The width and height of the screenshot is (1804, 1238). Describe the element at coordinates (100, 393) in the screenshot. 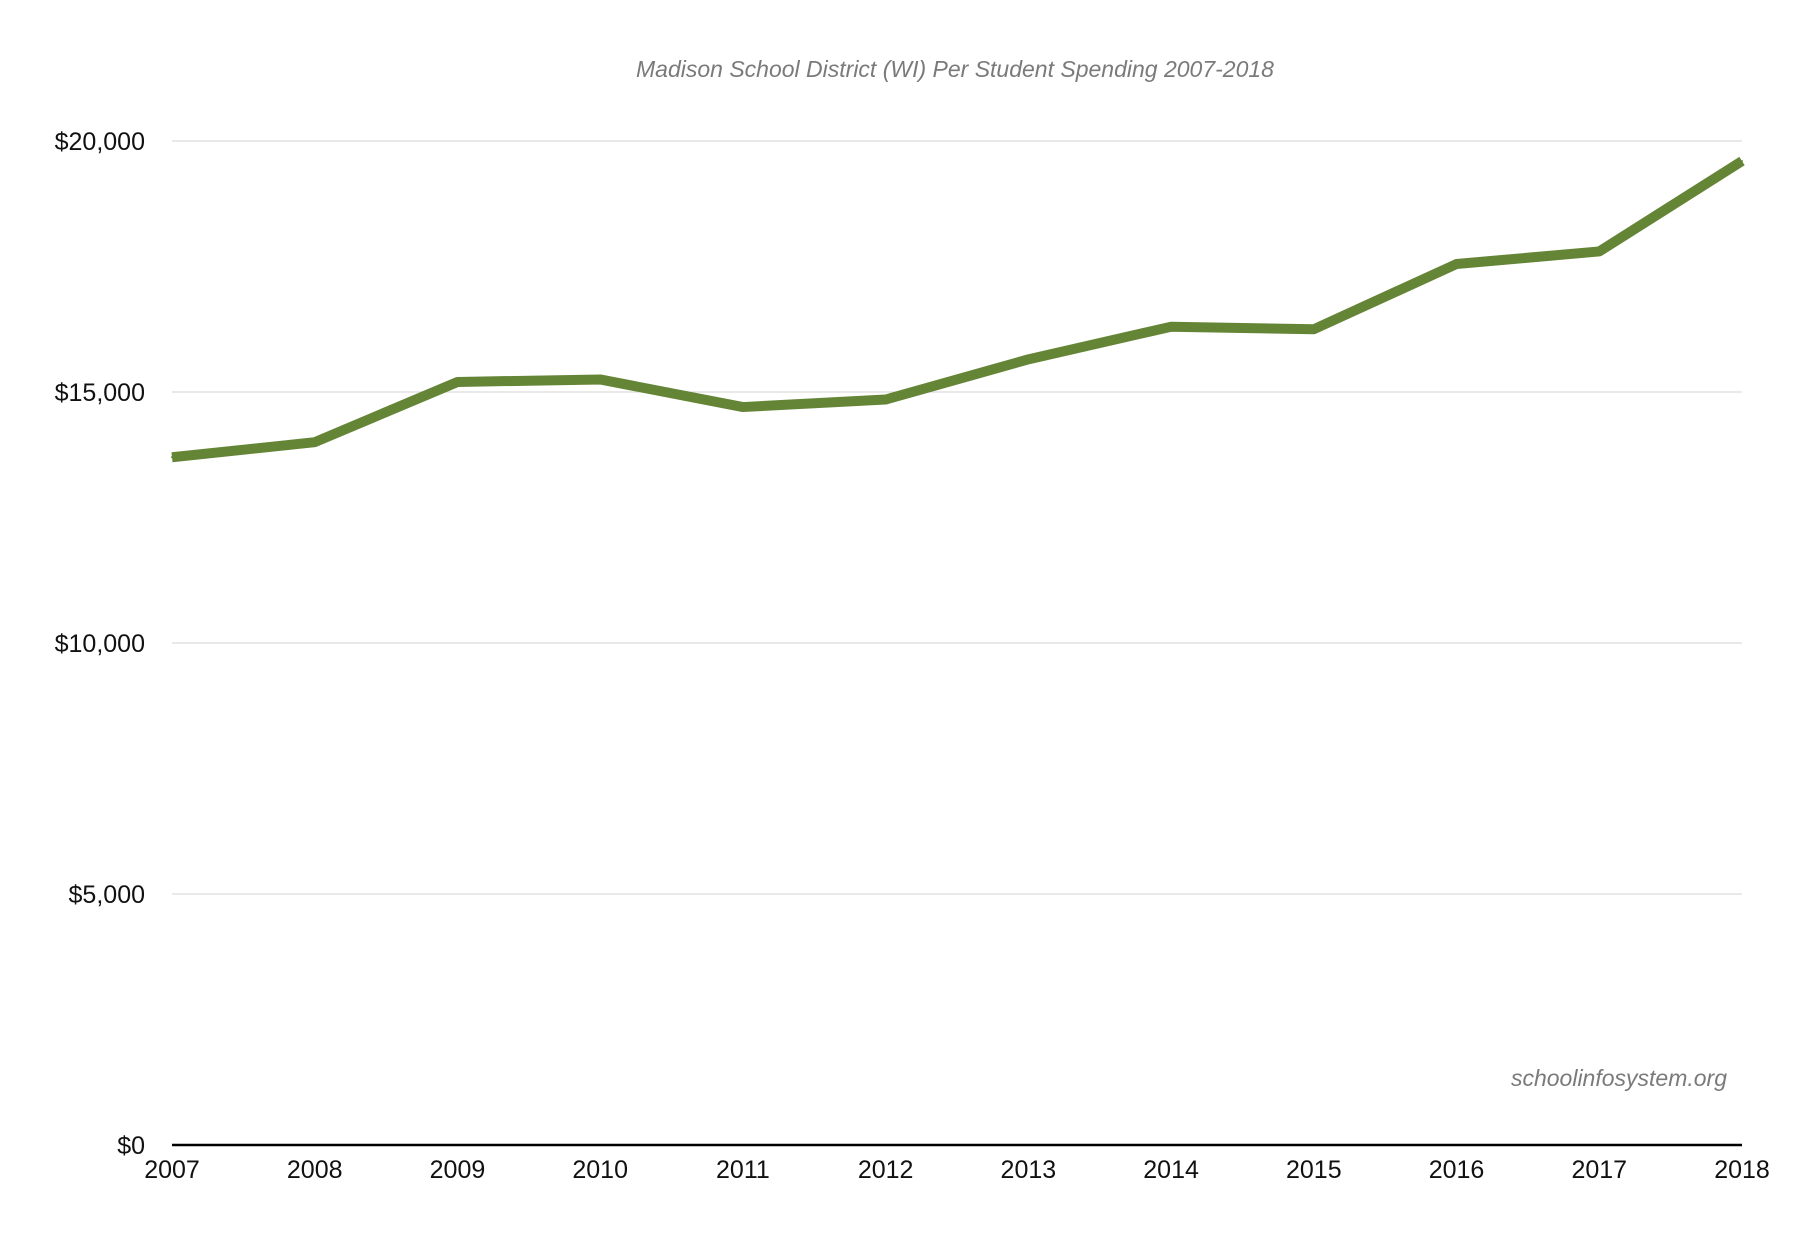

I see `y-tick-label: $15,000` at that location.